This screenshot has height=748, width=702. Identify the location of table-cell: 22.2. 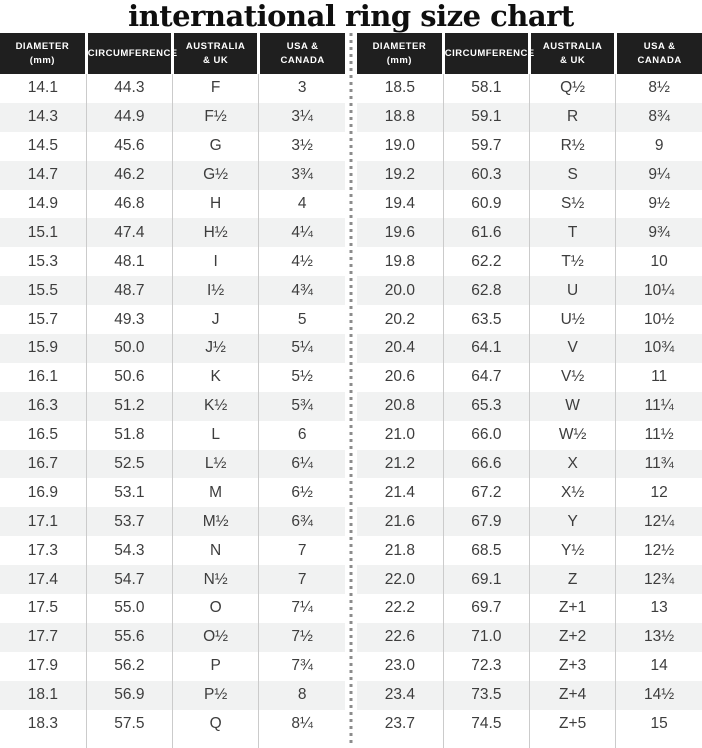
(399, 608).